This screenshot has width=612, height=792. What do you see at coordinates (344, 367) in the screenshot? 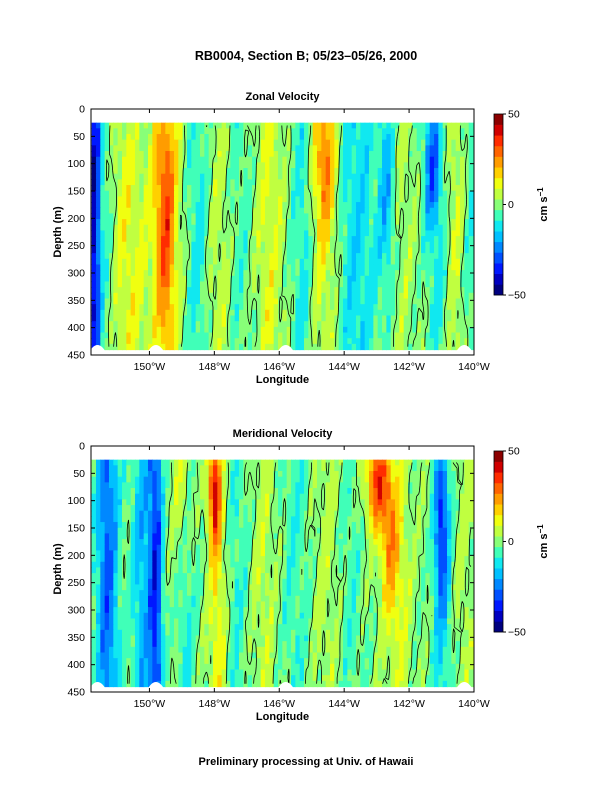
I see `x-tick-label: 144°W` at bounding box center [344, 367].